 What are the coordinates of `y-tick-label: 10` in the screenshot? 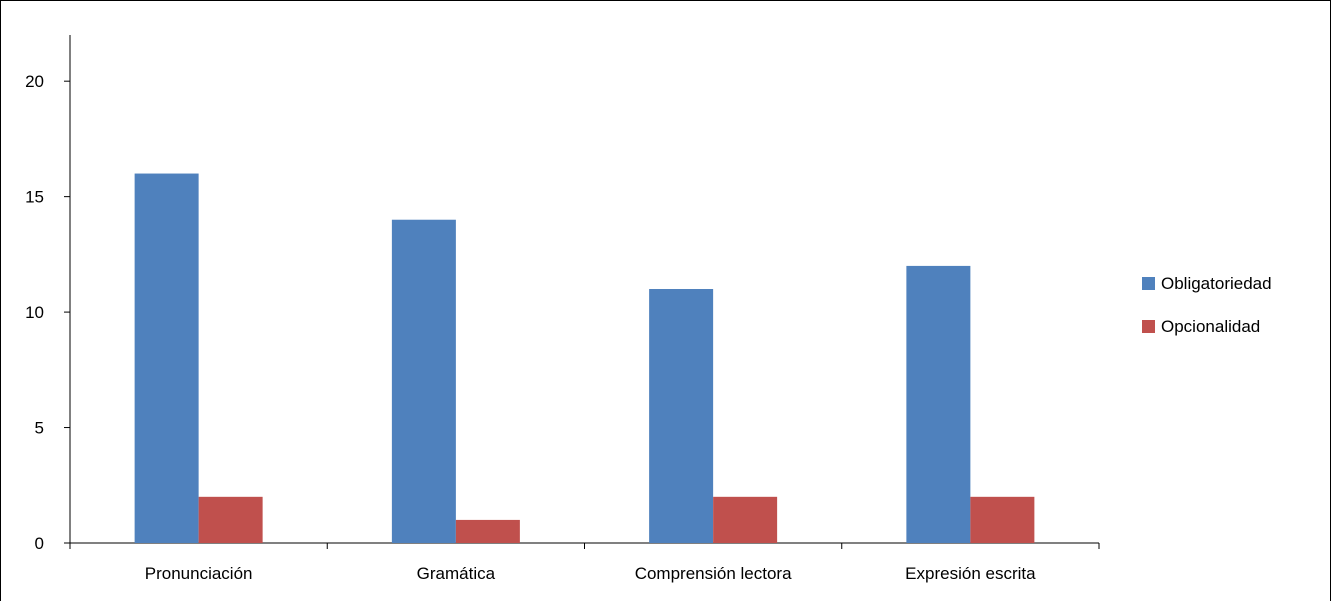 It's located at (34, 312).